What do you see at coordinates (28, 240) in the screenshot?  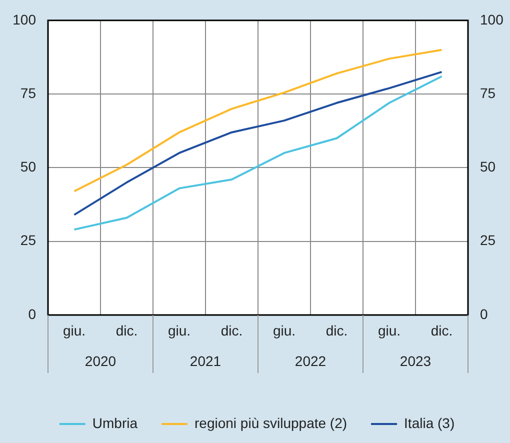 I see `y-tick-label: 25` at bounding box center [28, 240].